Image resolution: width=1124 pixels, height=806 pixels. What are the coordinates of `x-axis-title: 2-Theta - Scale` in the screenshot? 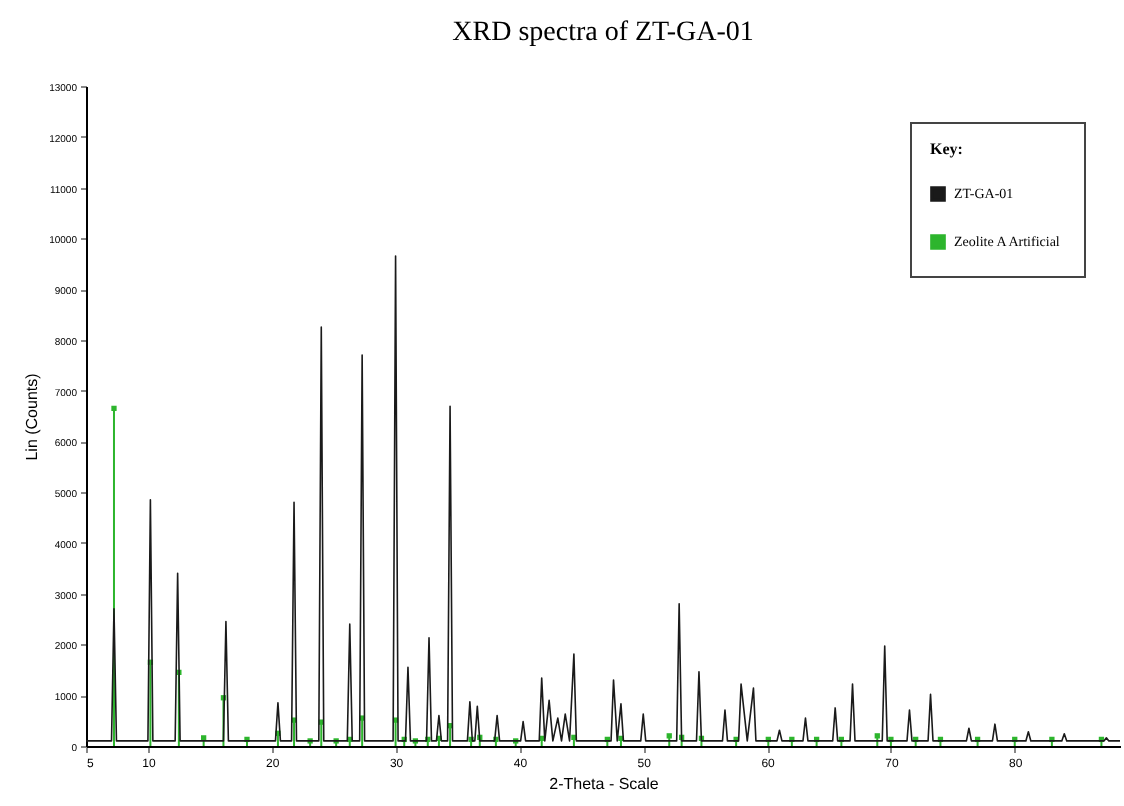 It's located at (604, 784).